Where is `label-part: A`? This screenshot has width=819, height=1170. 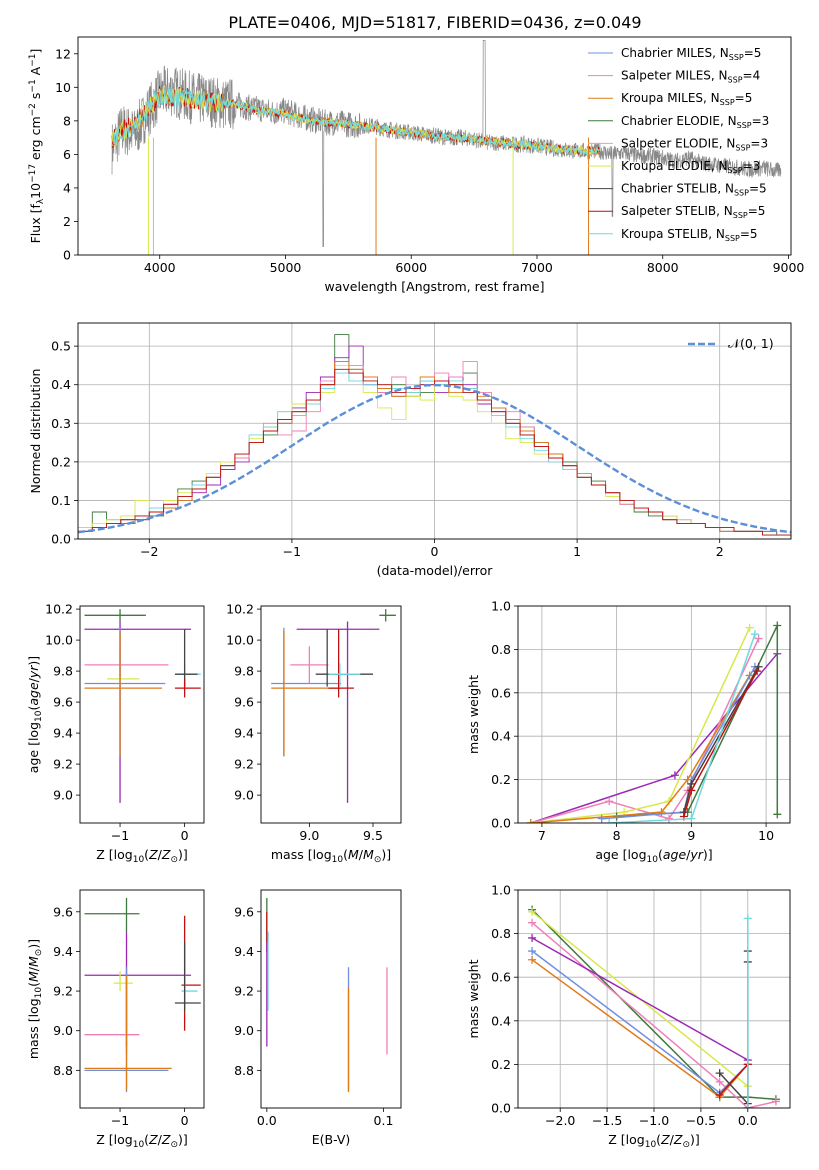 label-part: A is located at coordinates (35, 72).